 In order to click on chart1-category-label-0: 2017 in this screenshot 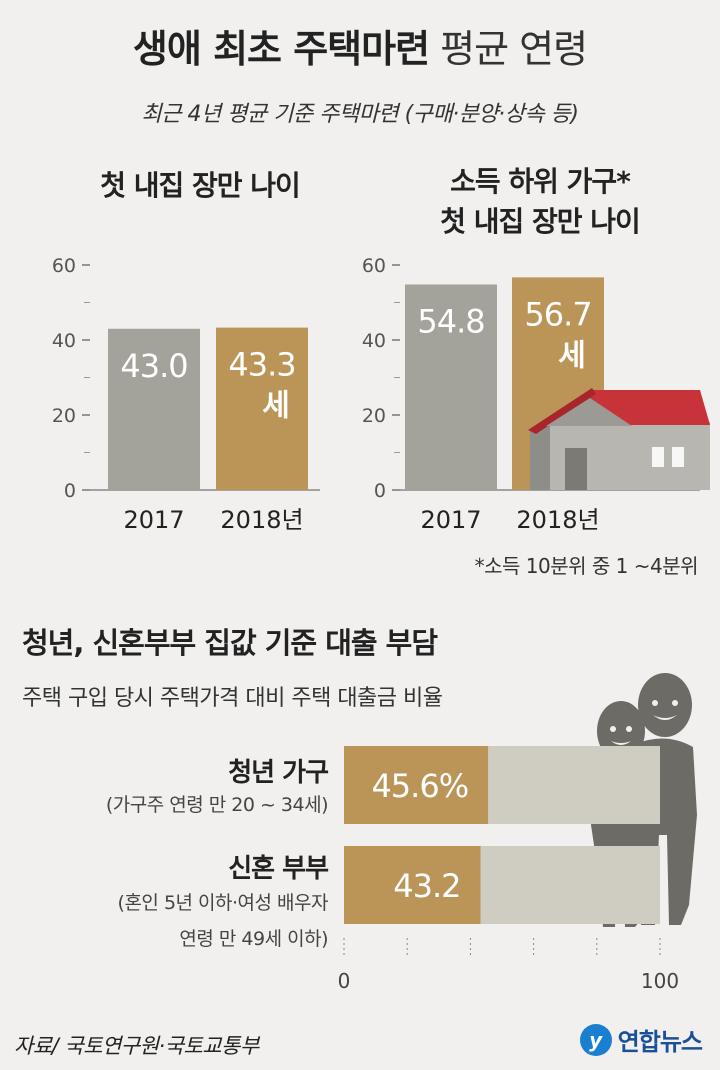, I will do `click(153, 520)`.